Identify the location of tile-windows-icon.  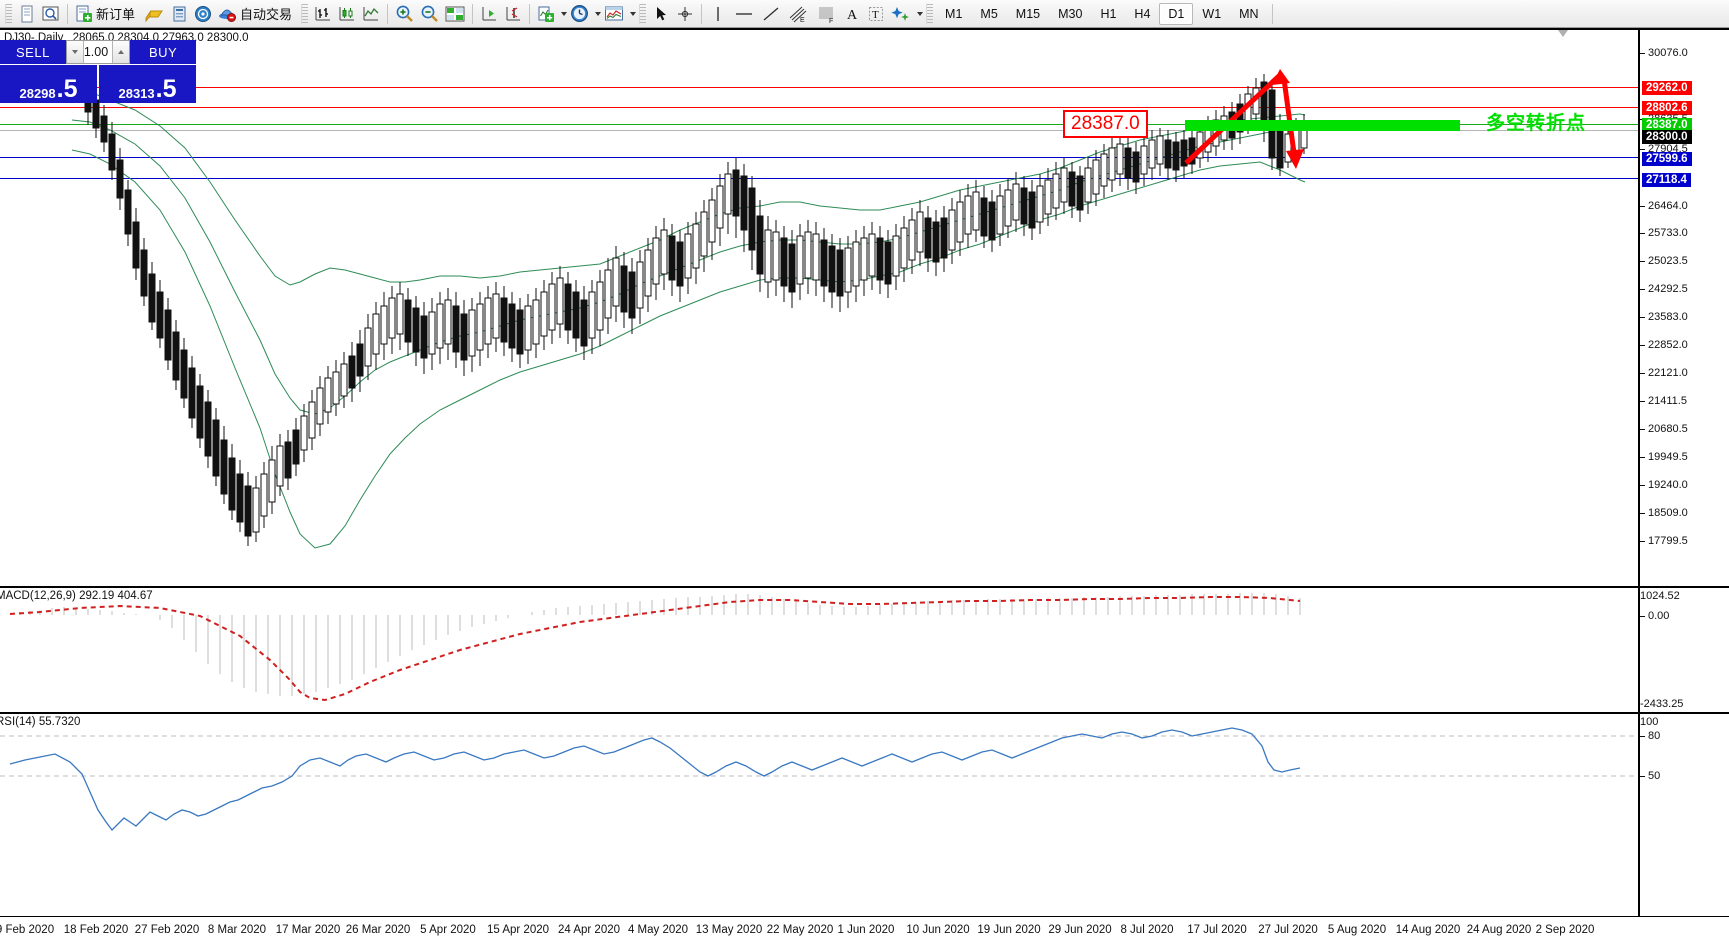
(455, 14).